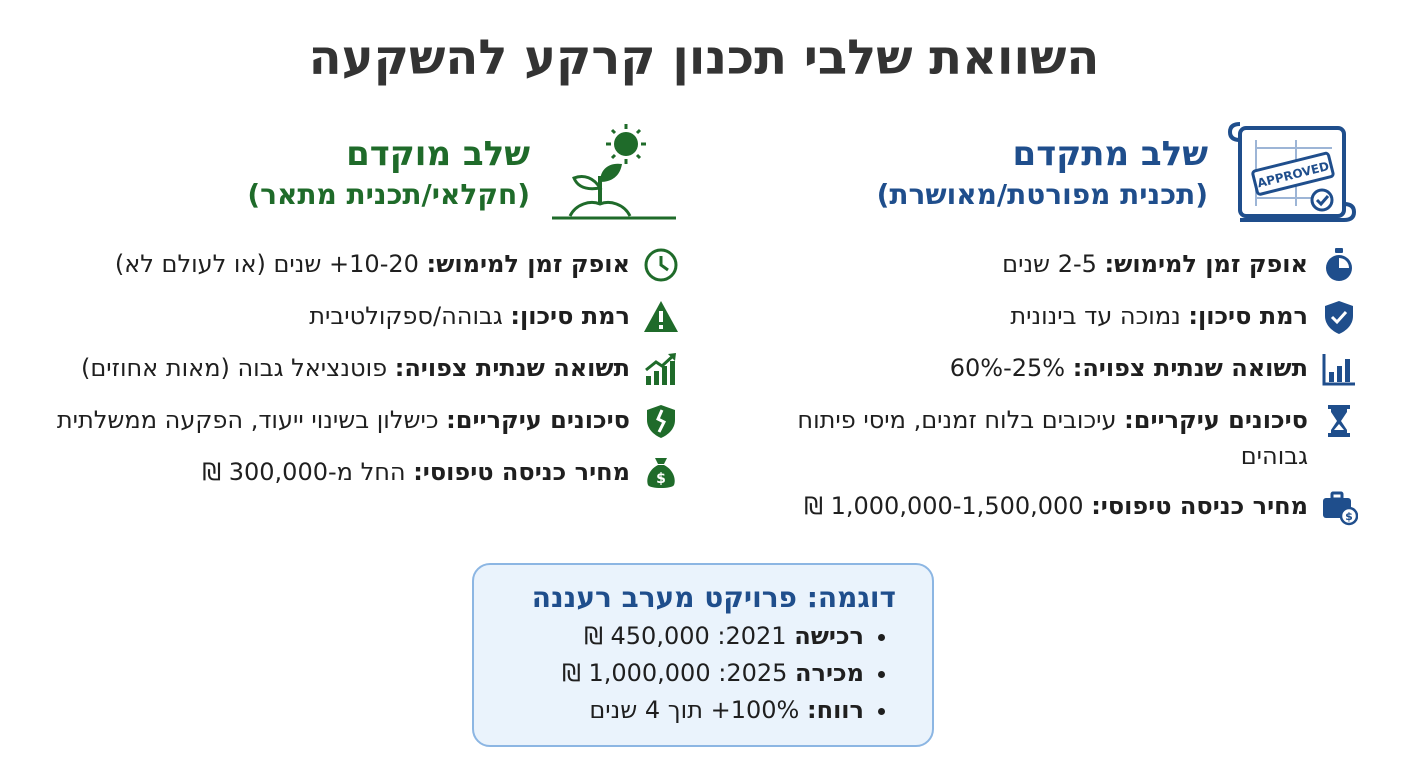 This screenshot has width=1408, height=768. Describe the element at coordinates (1339, 264) in the screenshot. I see `stopwatch-icon` at that location.